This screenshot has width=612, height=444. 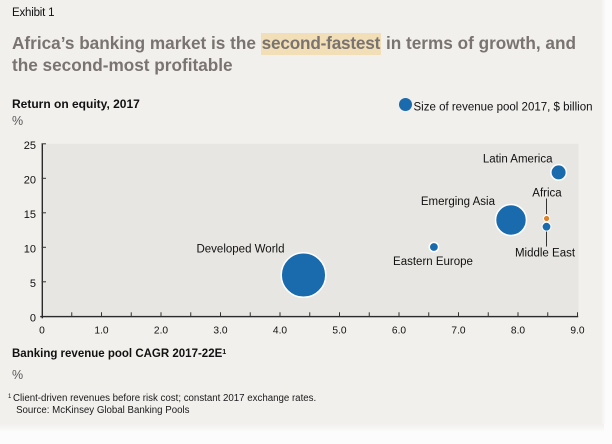 I want to click on svg-text: Africa, so click(x=547, y=193).